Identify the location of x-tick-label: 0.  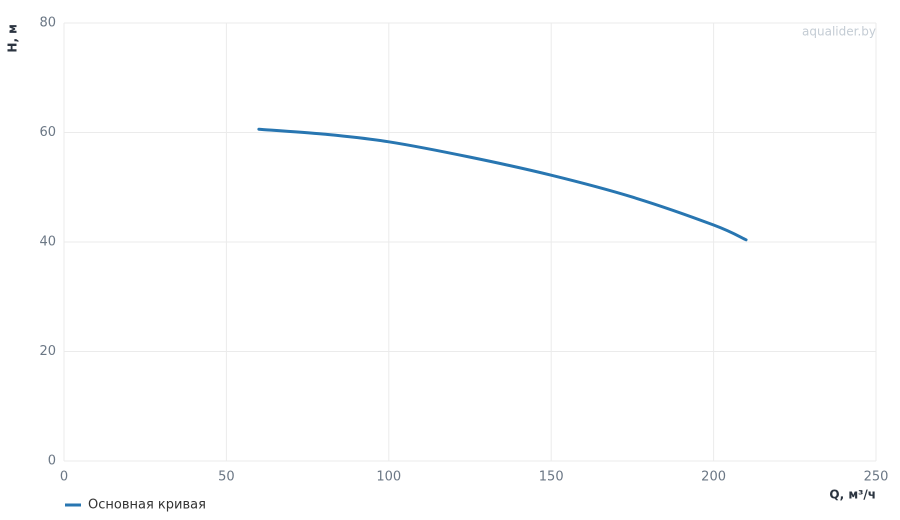
(64, 477).